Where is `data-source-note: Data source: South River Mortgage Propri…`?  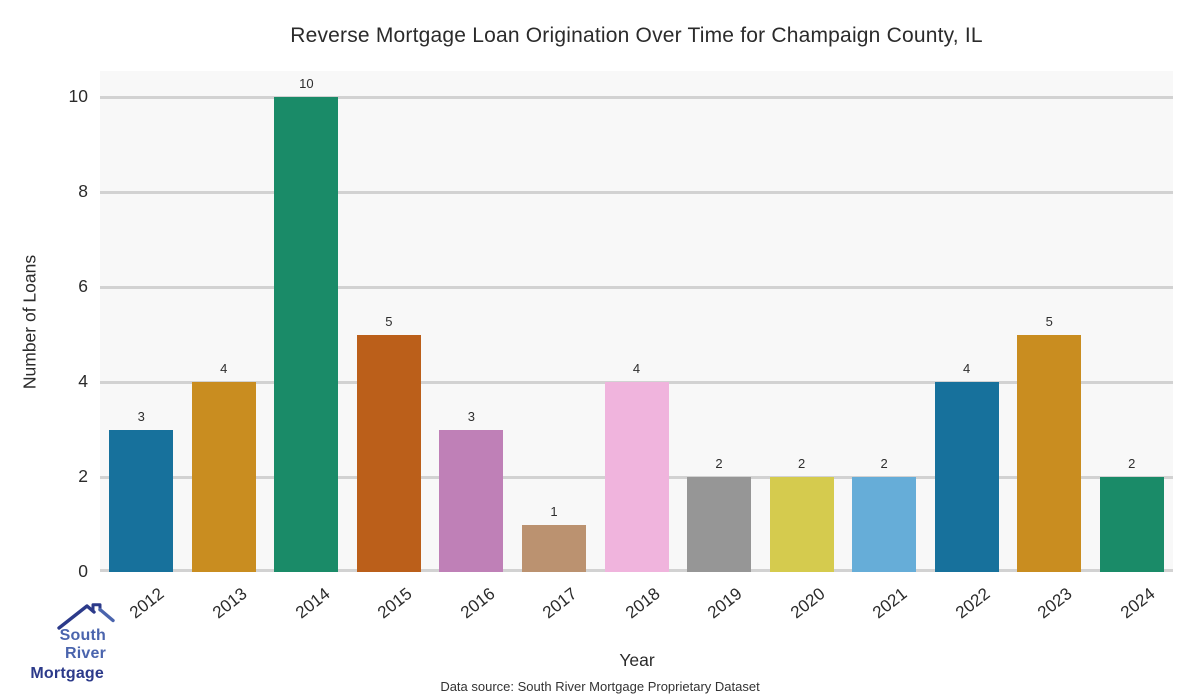 data-source-note: Data source: South River Mortgage Propri… is located at coordinates (600, 686).